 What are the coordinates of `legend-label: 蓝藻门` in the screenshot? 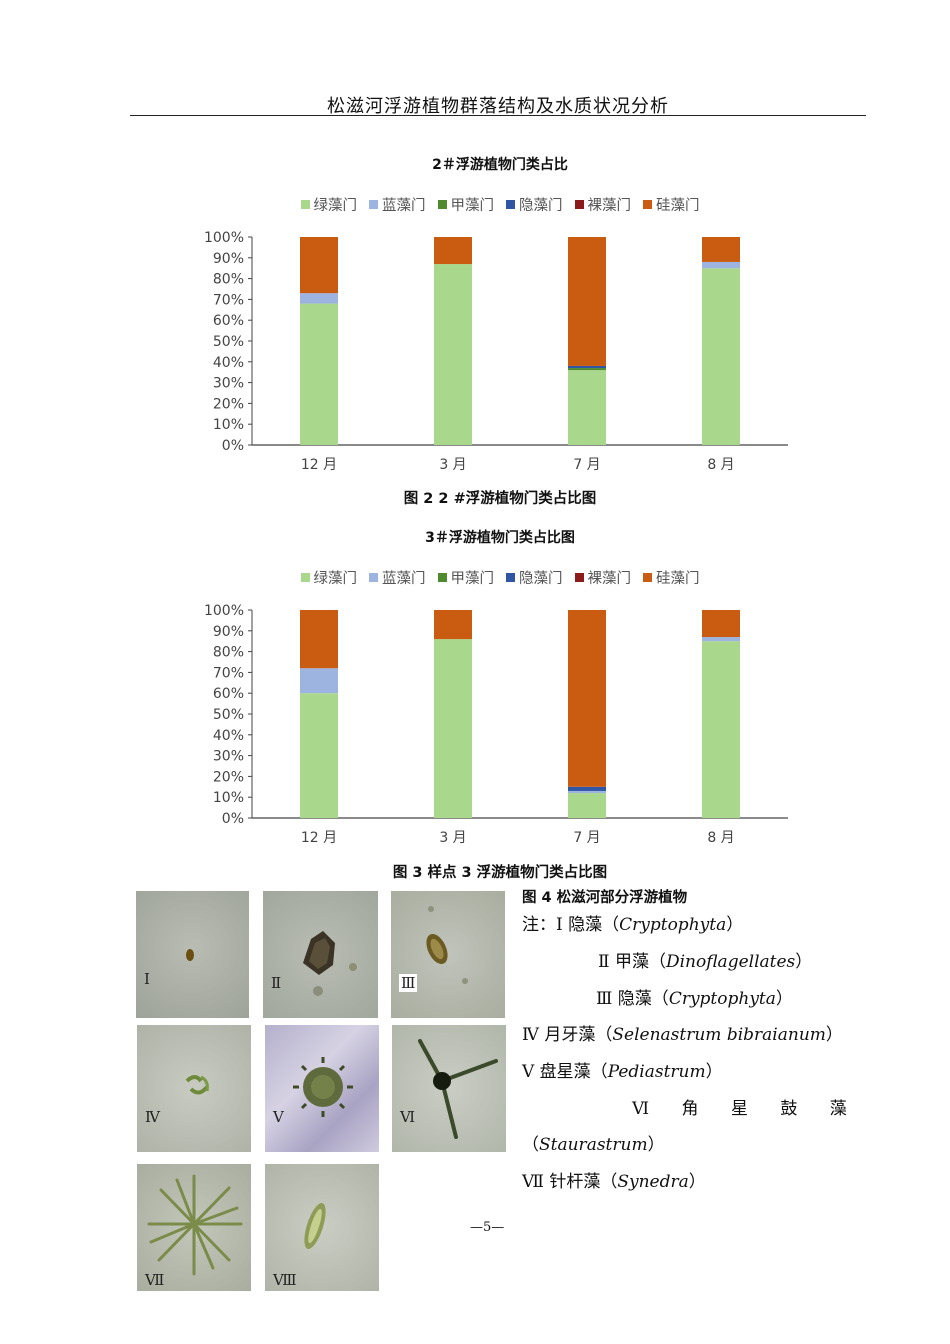 It's located at (404, 579).